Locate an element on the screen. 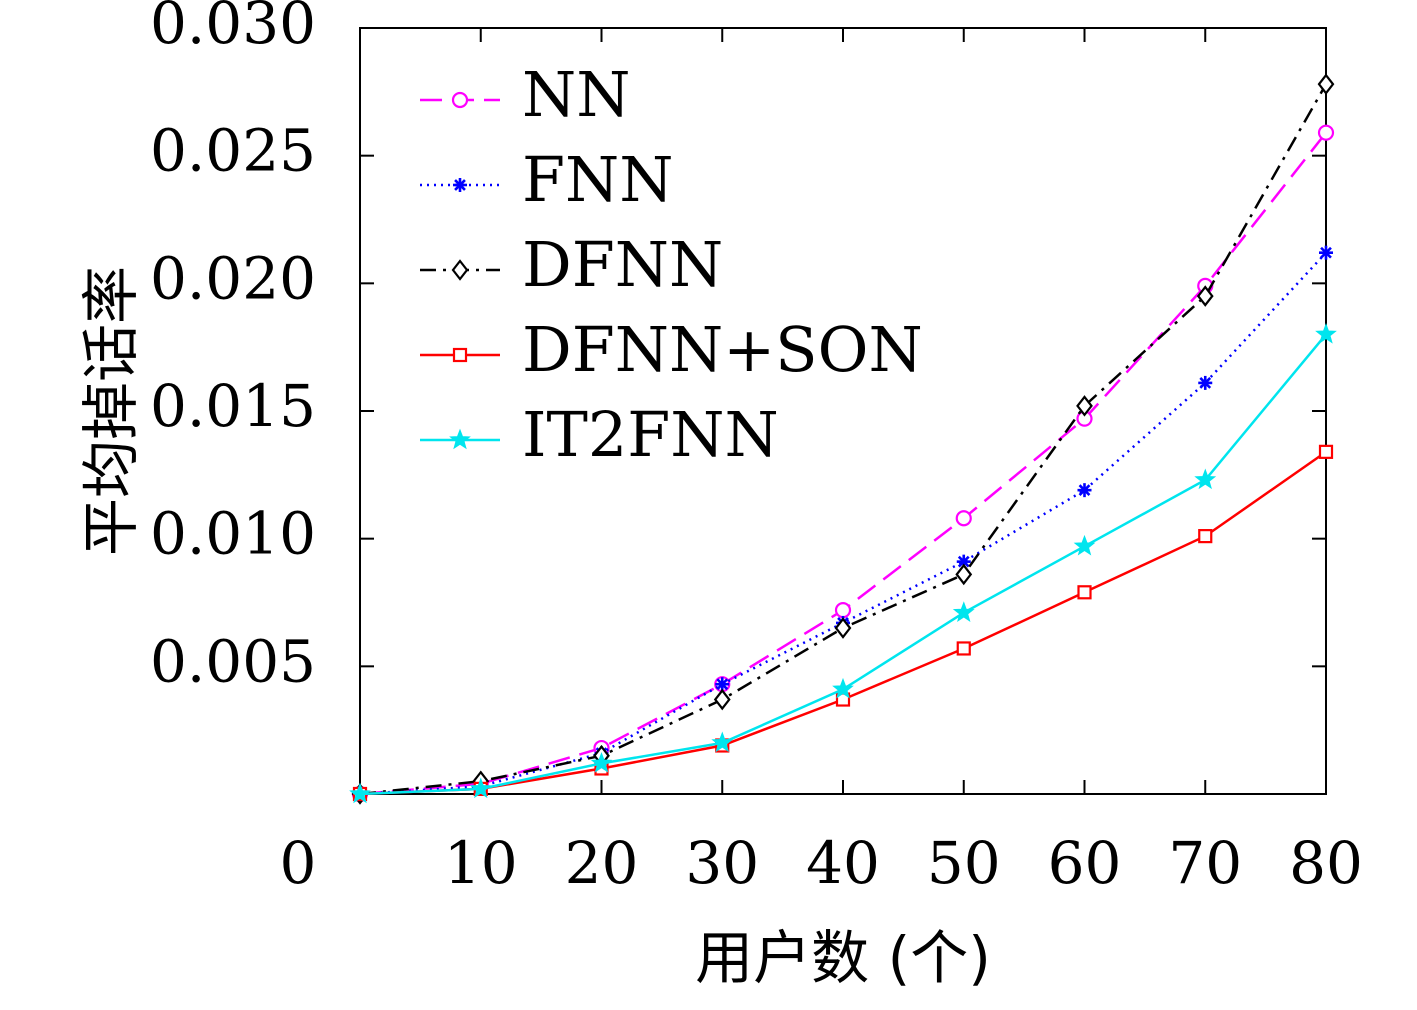 Image resolution: width=1417 pixels, height=1010 pixels. y-axis-label: 平均掉话率 is located at coordinates (111, 411).